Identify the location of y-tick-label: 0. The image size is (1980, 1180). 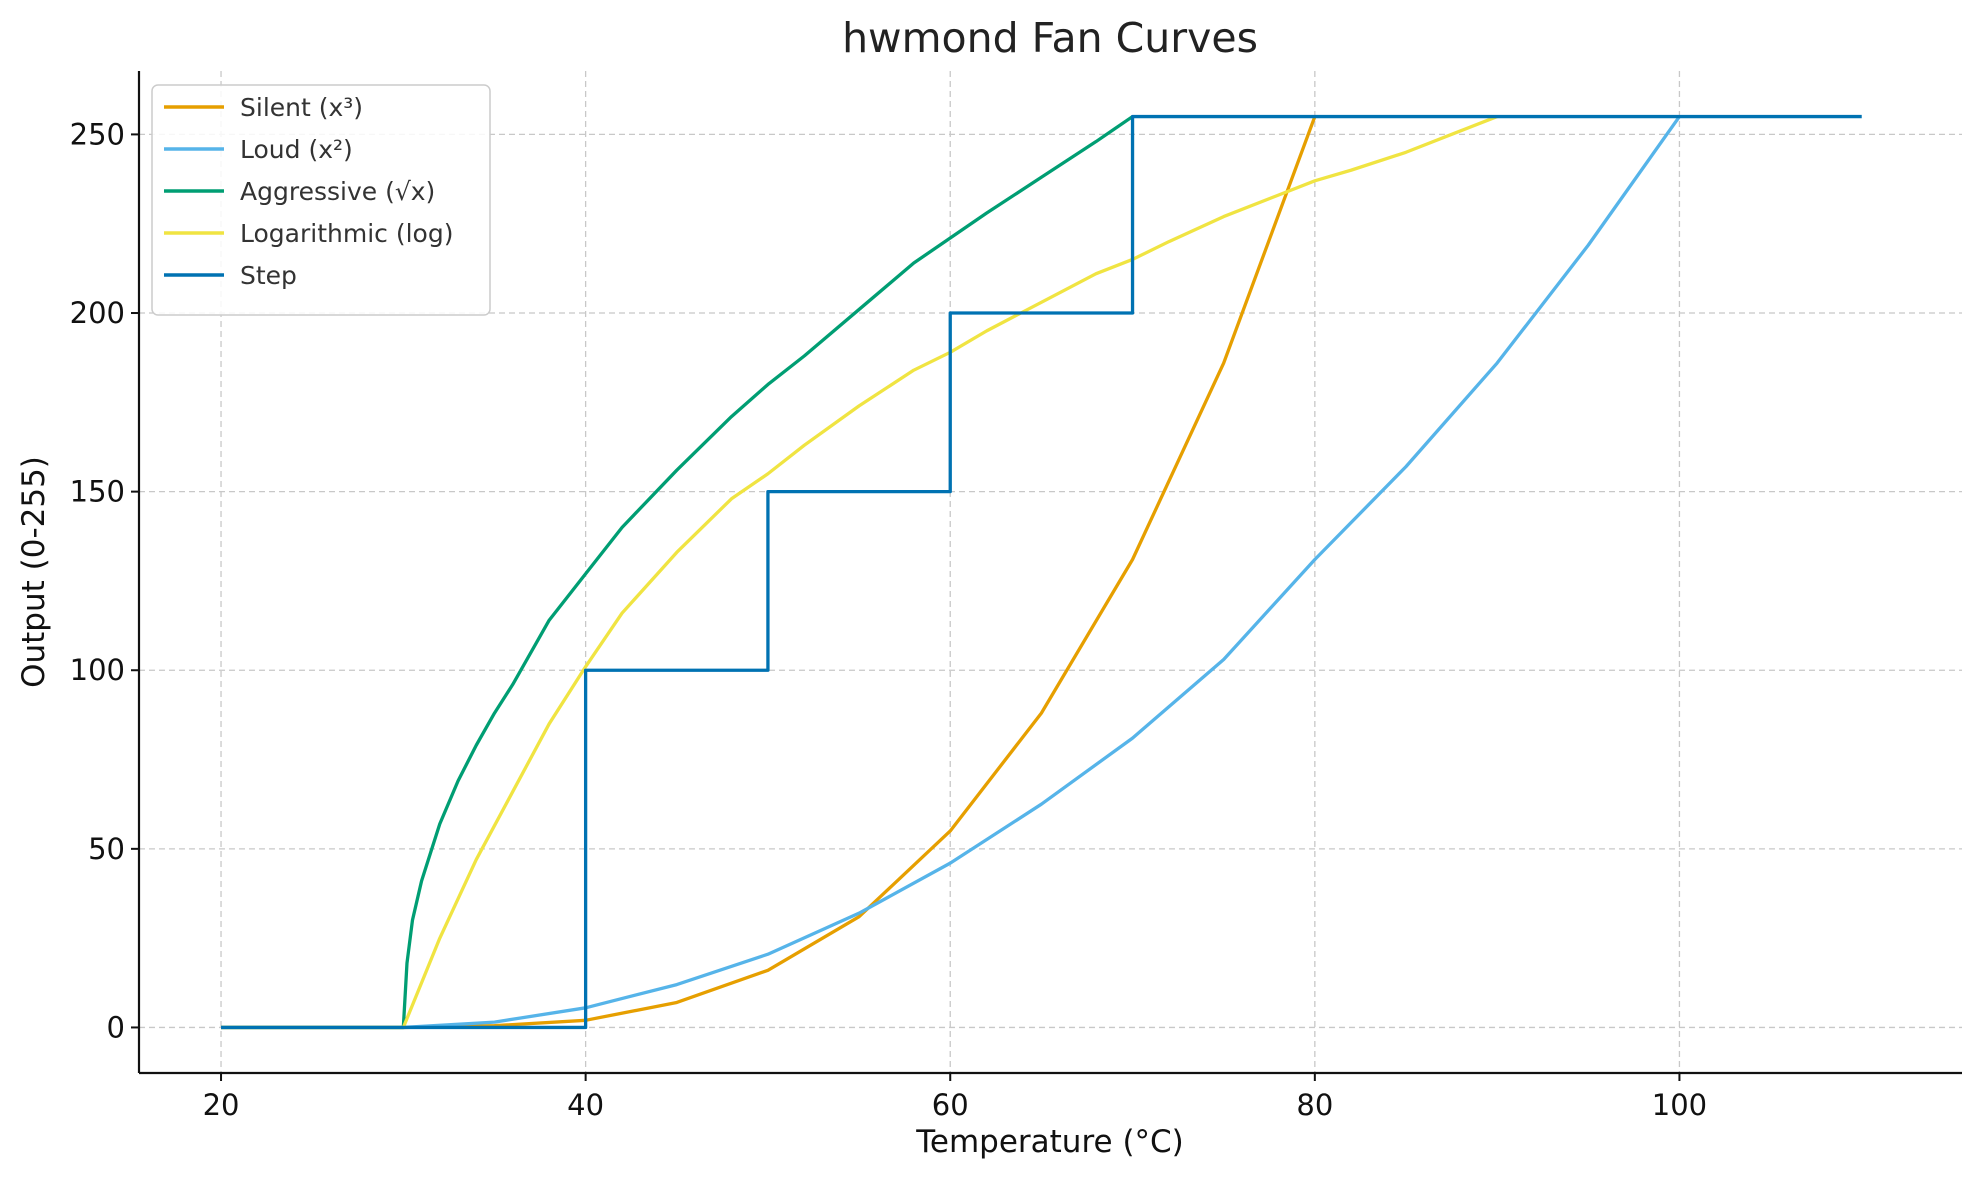
(116, 1027).